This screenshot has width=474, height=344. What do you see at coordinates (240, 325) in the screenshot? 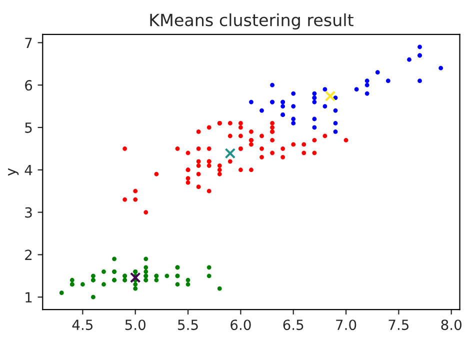
I see `x-tick-label: 6.0` at bounding box center [240, 325].